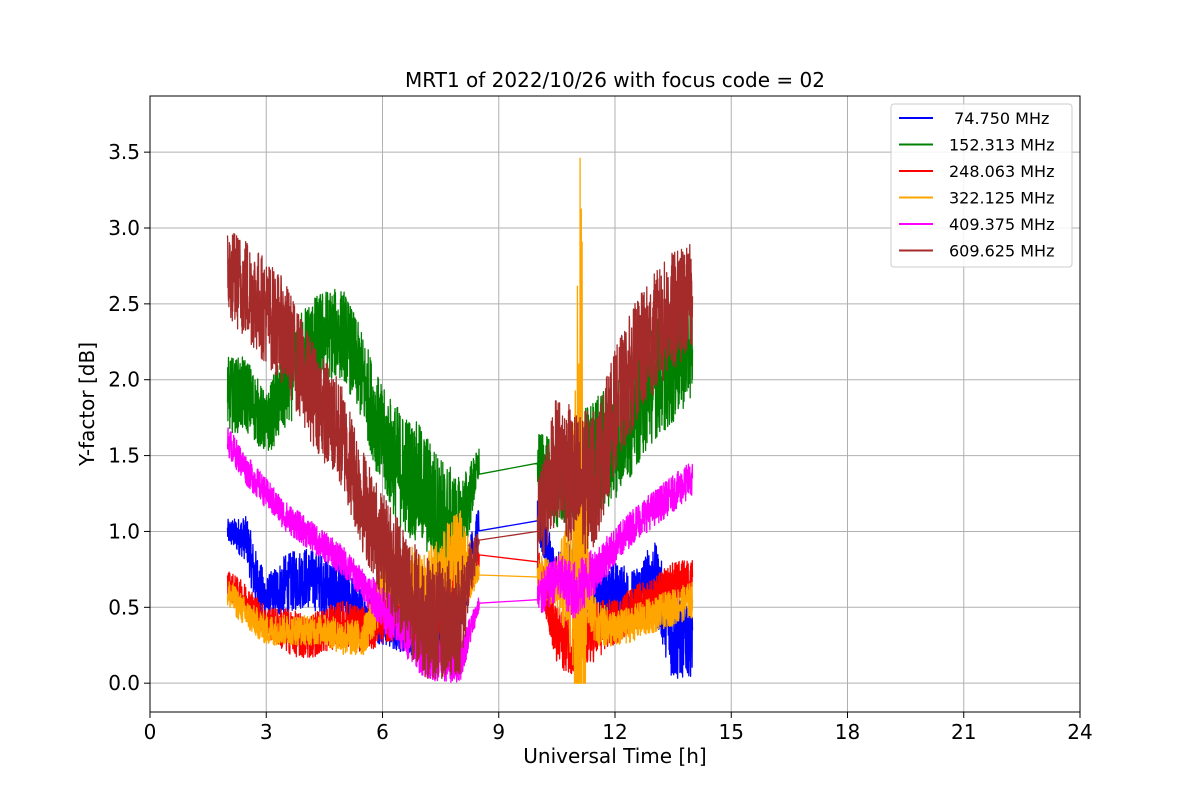 The image size is (1200, 800). What do you see at coordinates (124, 607) in the screenshot?
I see `y-tick-label: 0.5` at bounding box center [124, 607].